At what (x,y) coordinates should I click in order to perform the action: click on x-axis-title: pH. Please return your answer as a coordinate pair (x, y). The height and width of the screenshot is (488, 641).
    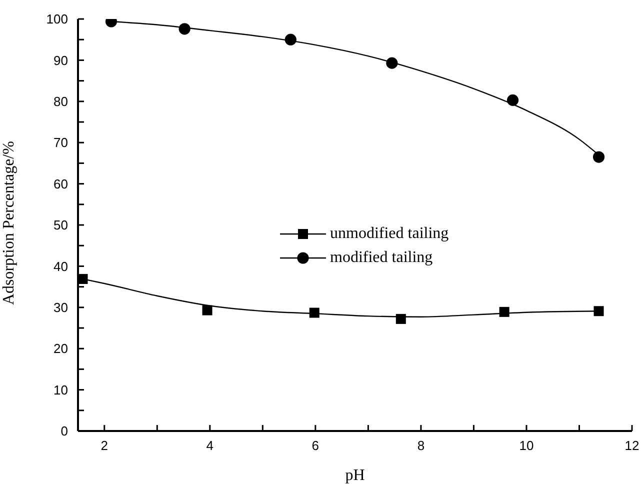
    Looking at the image, I should click on (355, 475).